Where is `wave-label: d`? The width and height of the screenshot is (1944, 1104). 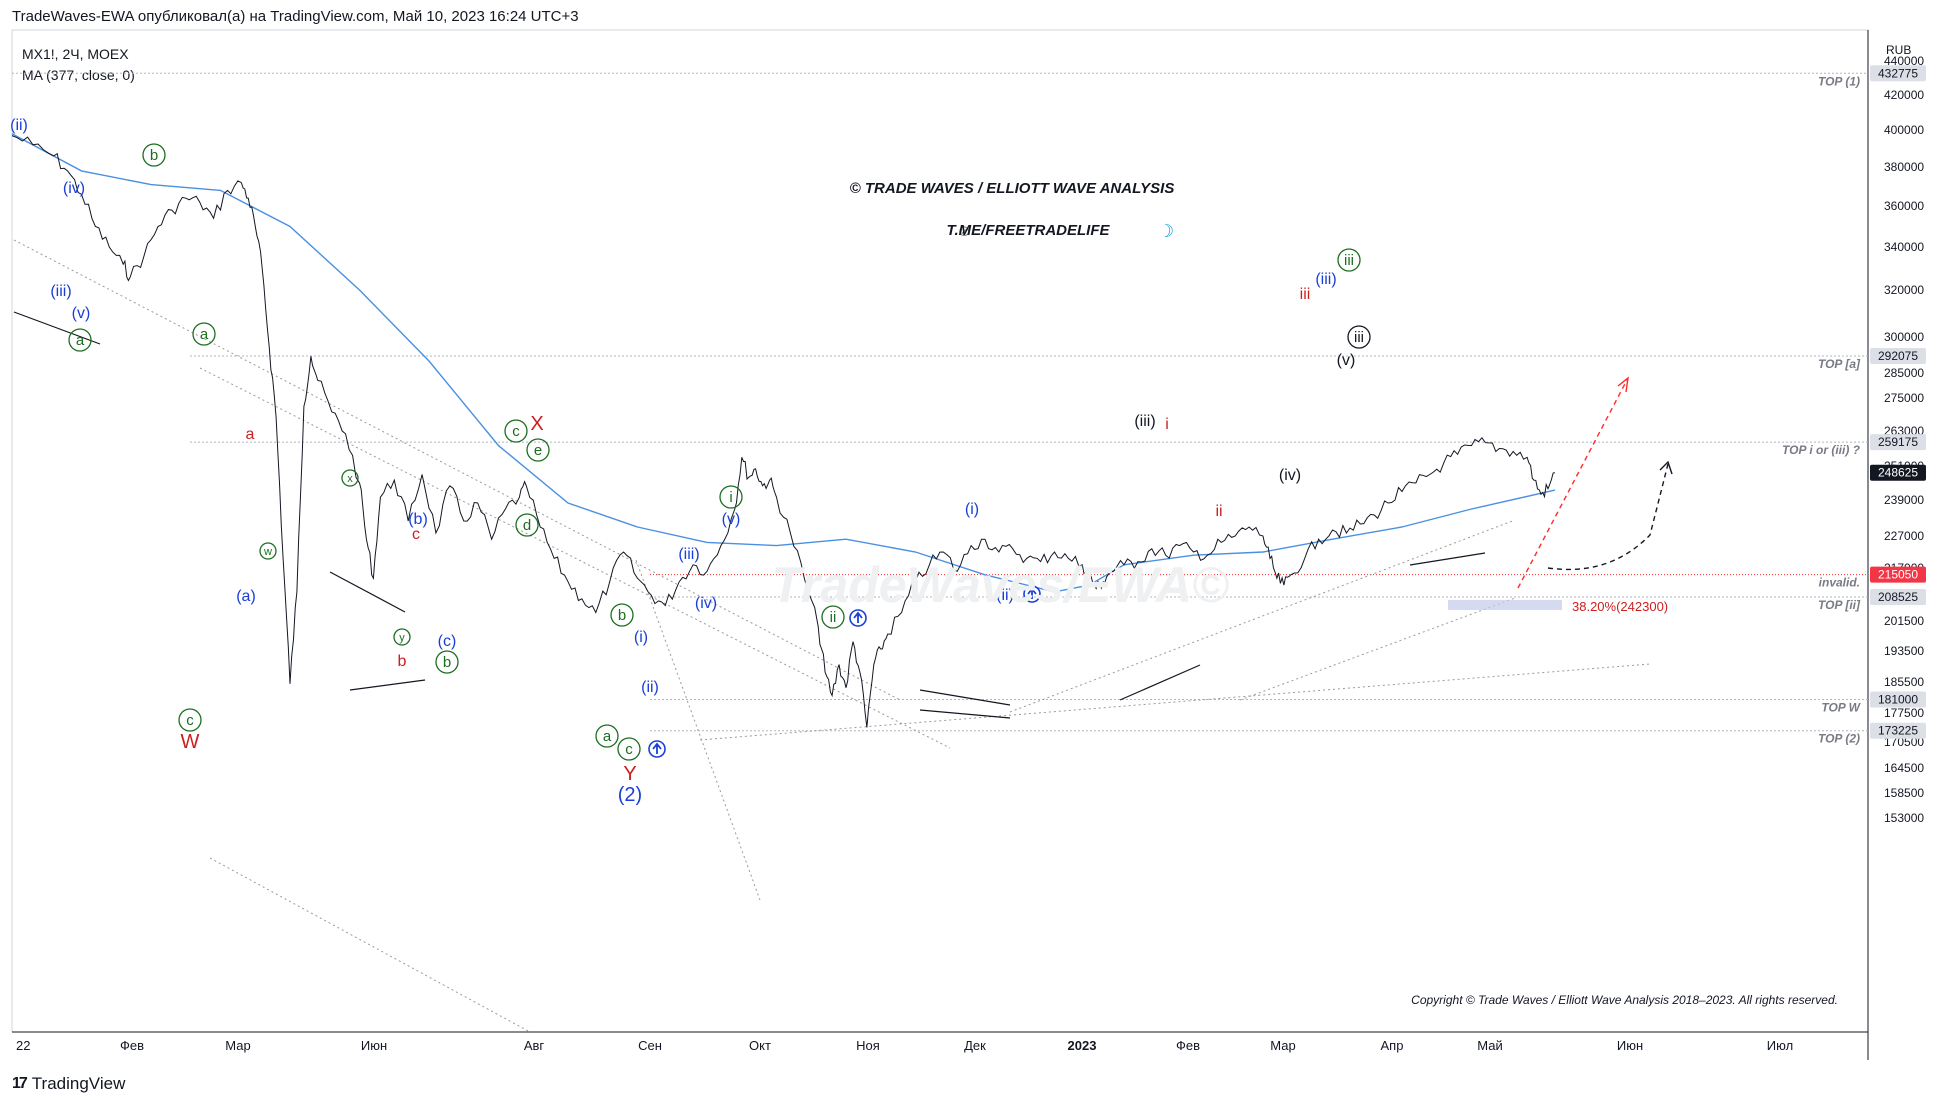 wave-label: d is located at coordinates (527, 525).